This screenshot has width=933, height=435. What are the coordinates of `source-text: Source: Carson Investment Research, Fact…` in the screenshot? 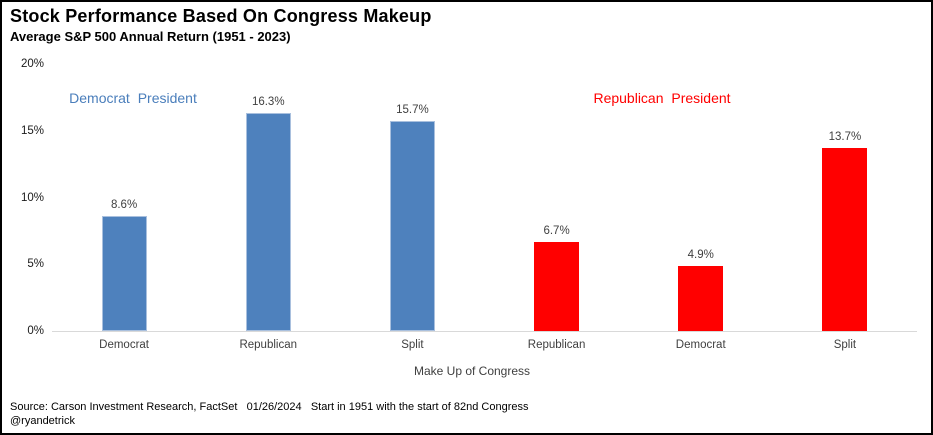 It's located at (269, 407).